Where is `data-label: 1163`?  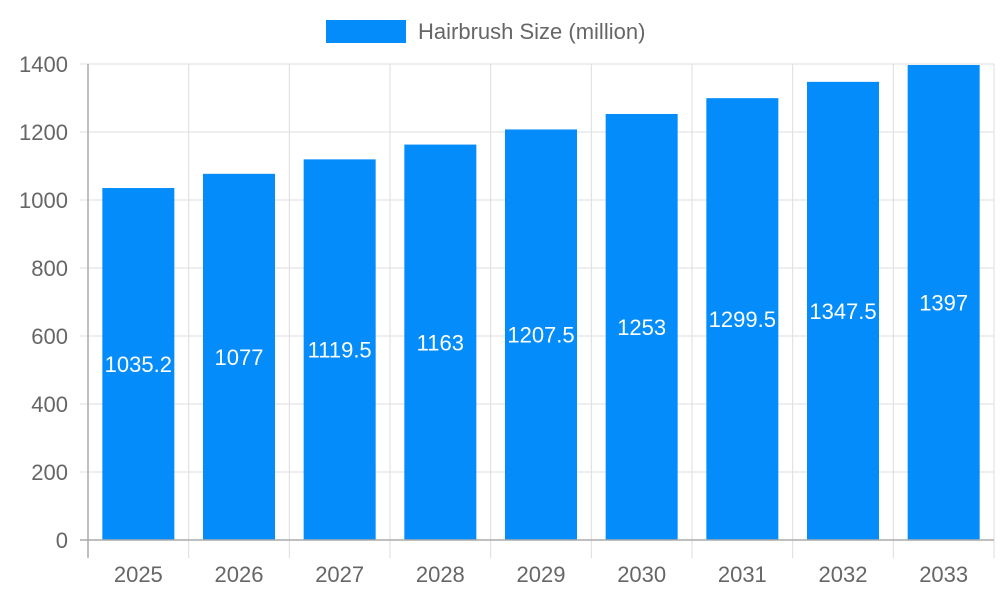
data-label: 1163 is located at coordinates (440, 342).